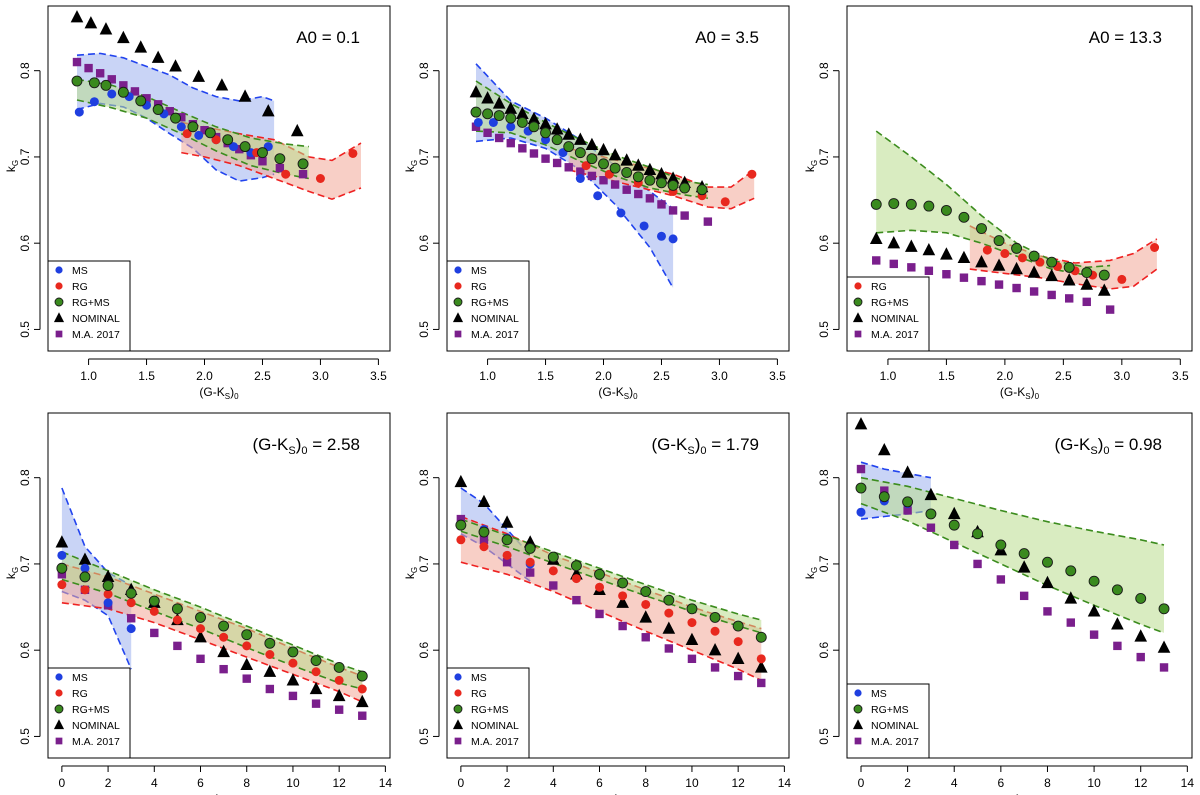 This screenshot has width=1200, height=795. What do you see at coordinates (1019, 178) in the screenshot?
I see `plot-frame` at bounding box center [1019, 178].